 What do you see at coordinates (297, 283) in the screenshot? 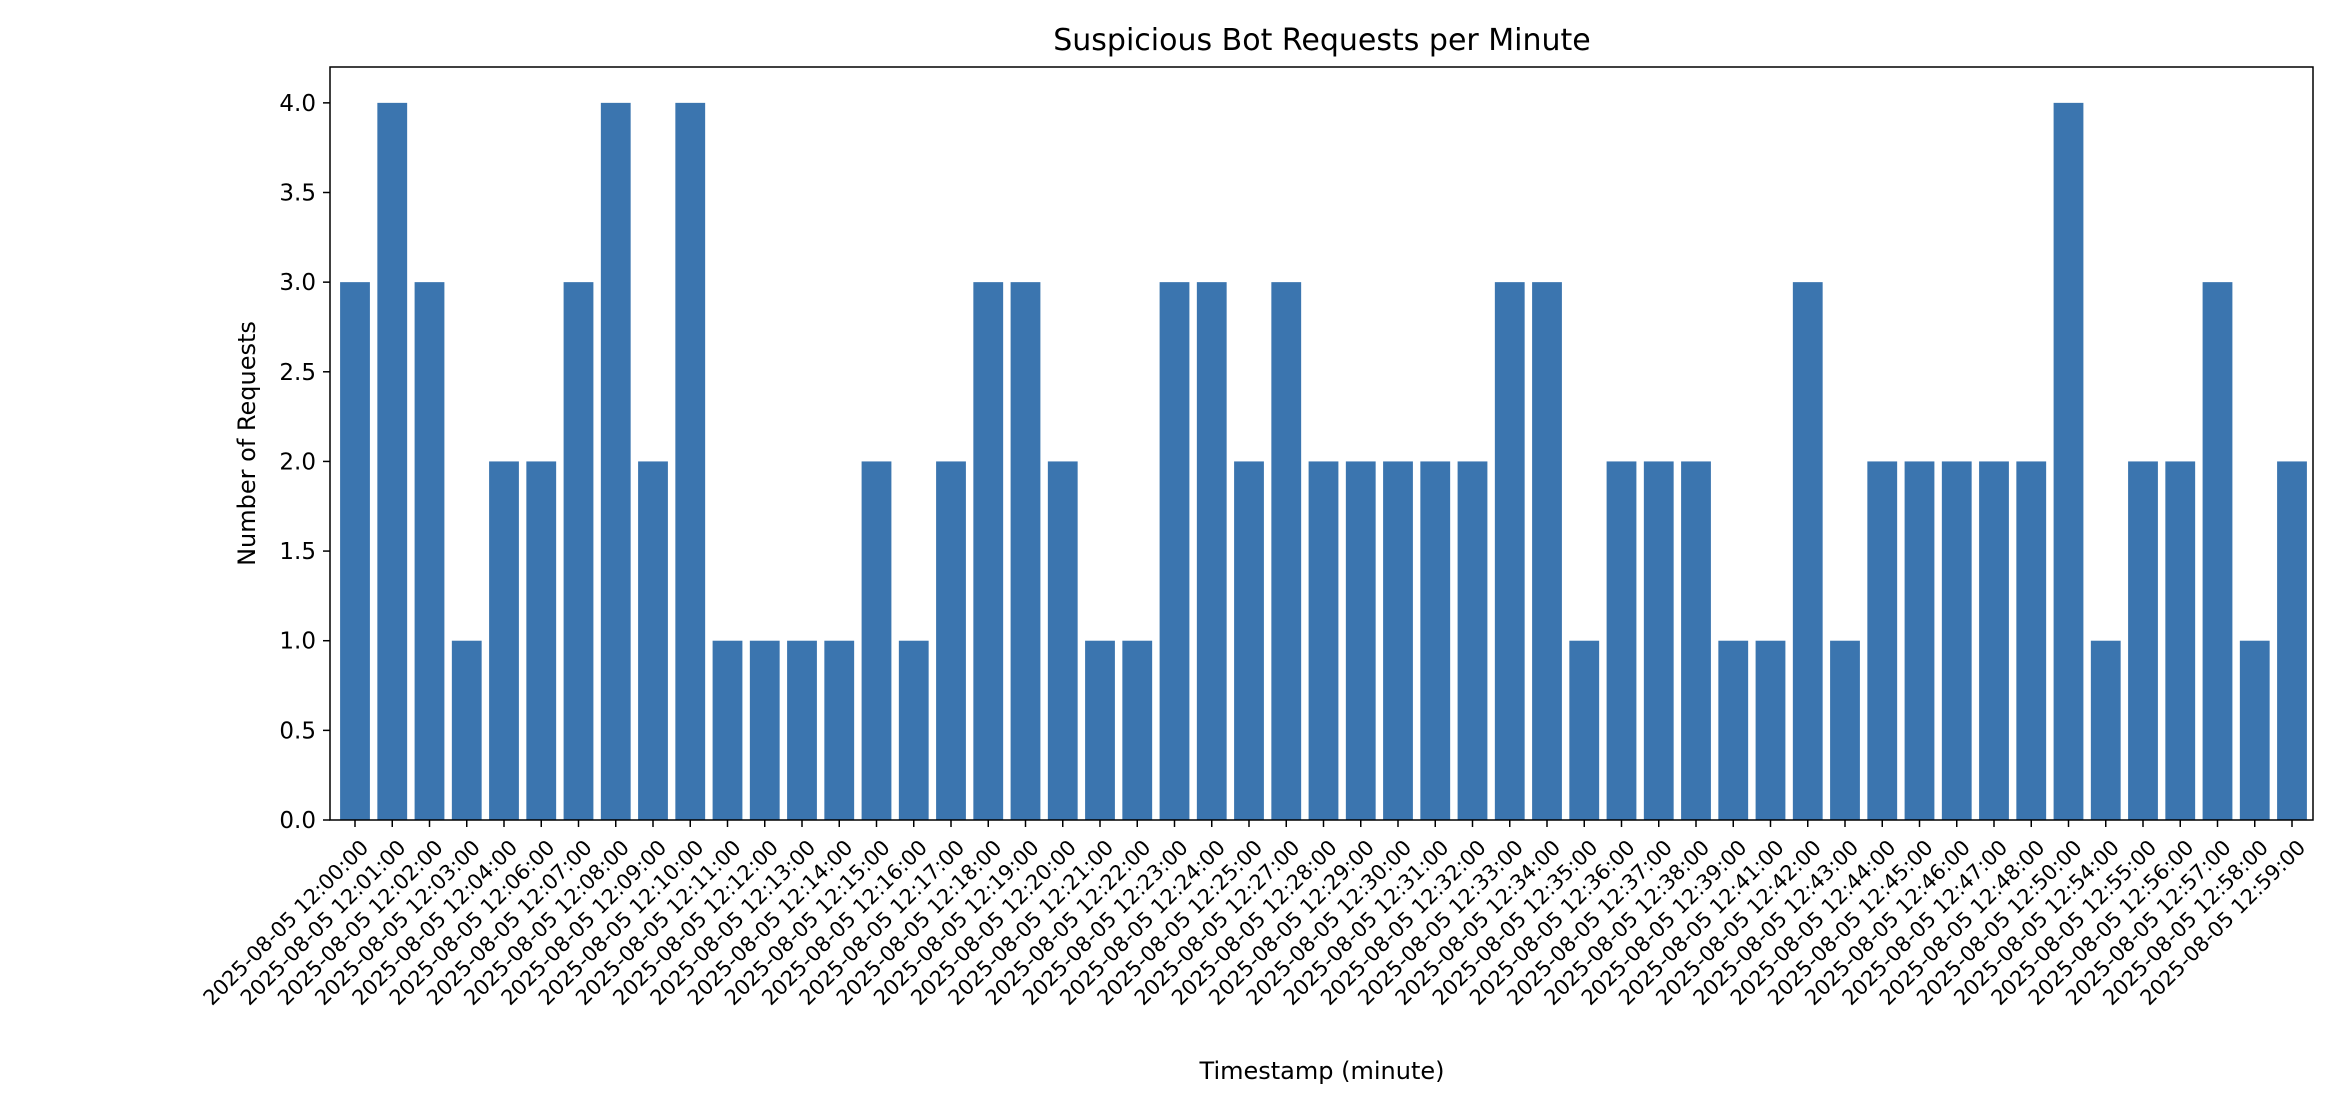
I see `y-tick-label-6: 3.0` at bounding box center [297, 283].